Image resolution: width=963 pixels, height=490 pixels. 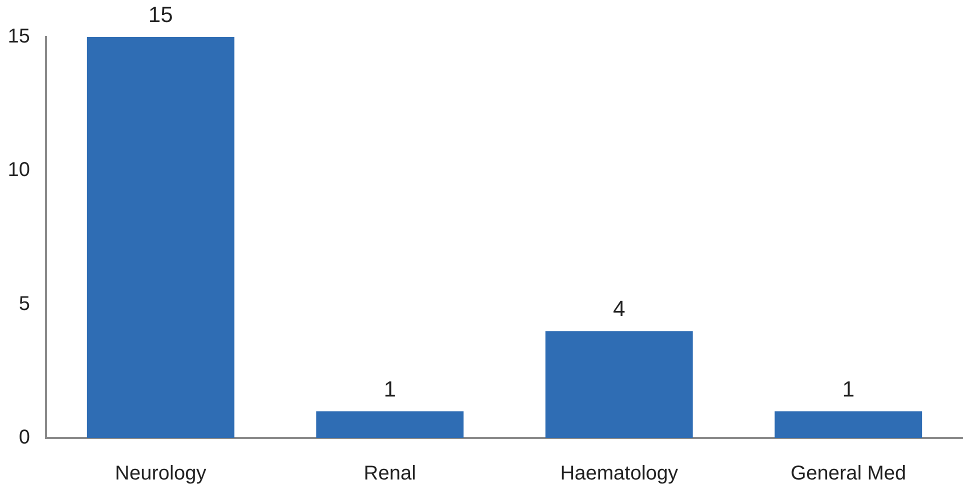 What do you see at coordinates (160, 473) in the screenshot?
I see `x-tick-label: Neurology` at bounding box center [160, 473].